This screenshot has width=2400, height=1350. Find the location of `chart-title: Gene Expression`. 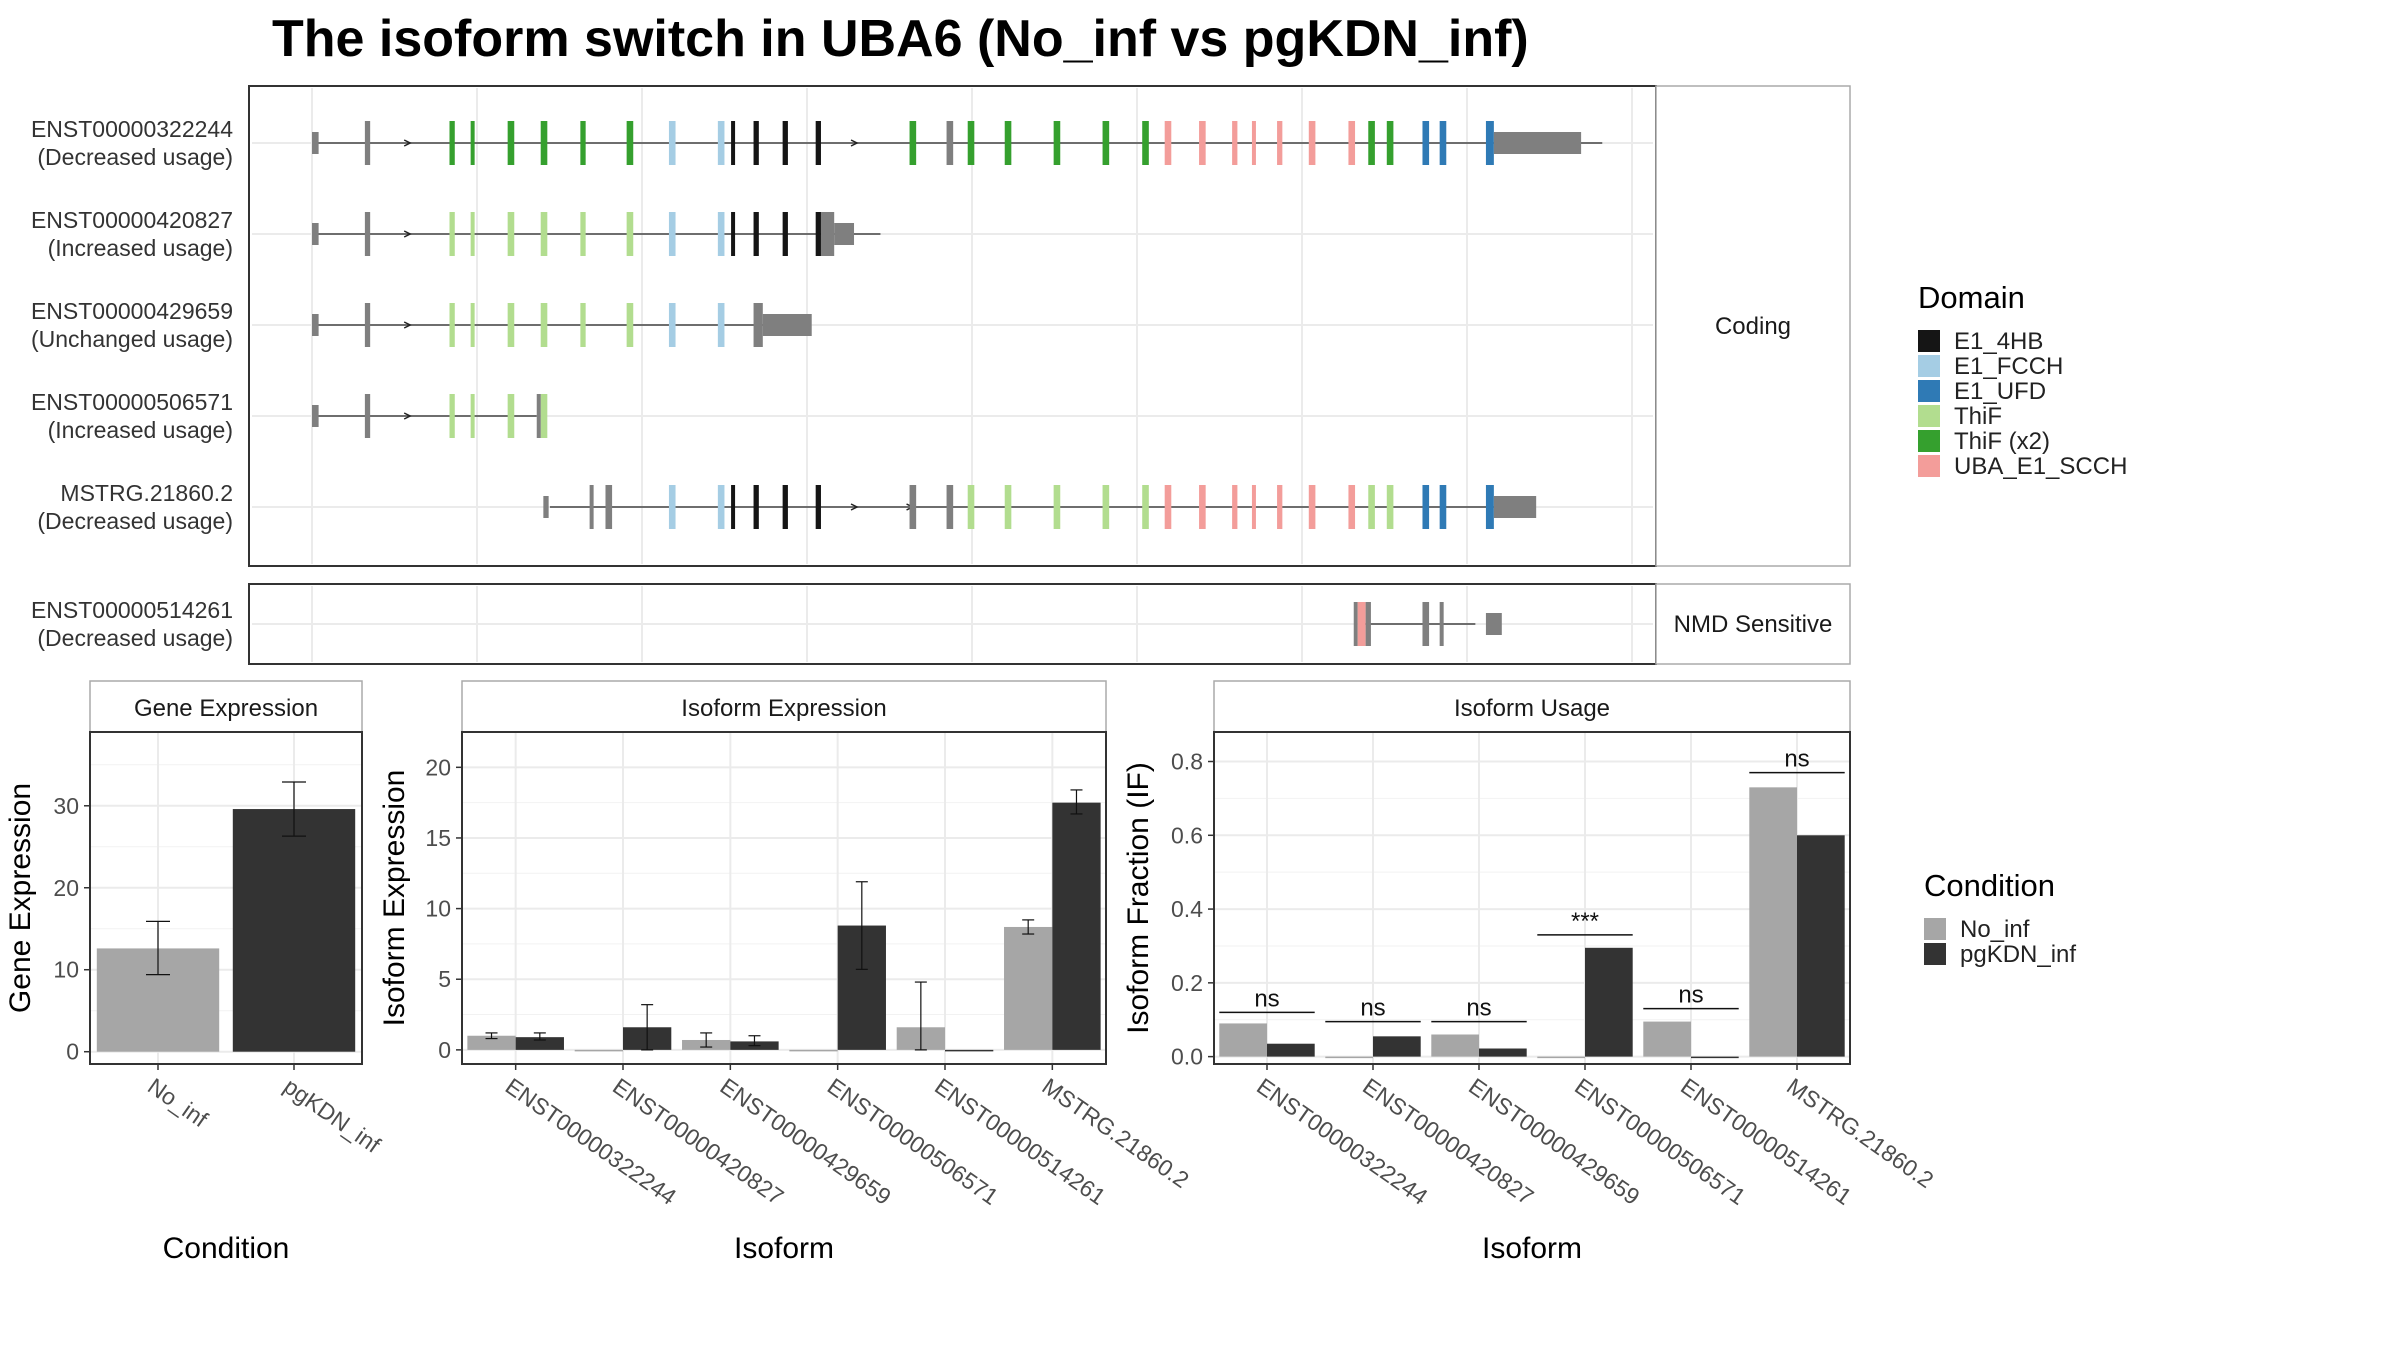

chart-title: Gene Expression is located at coordinates (226, 708).